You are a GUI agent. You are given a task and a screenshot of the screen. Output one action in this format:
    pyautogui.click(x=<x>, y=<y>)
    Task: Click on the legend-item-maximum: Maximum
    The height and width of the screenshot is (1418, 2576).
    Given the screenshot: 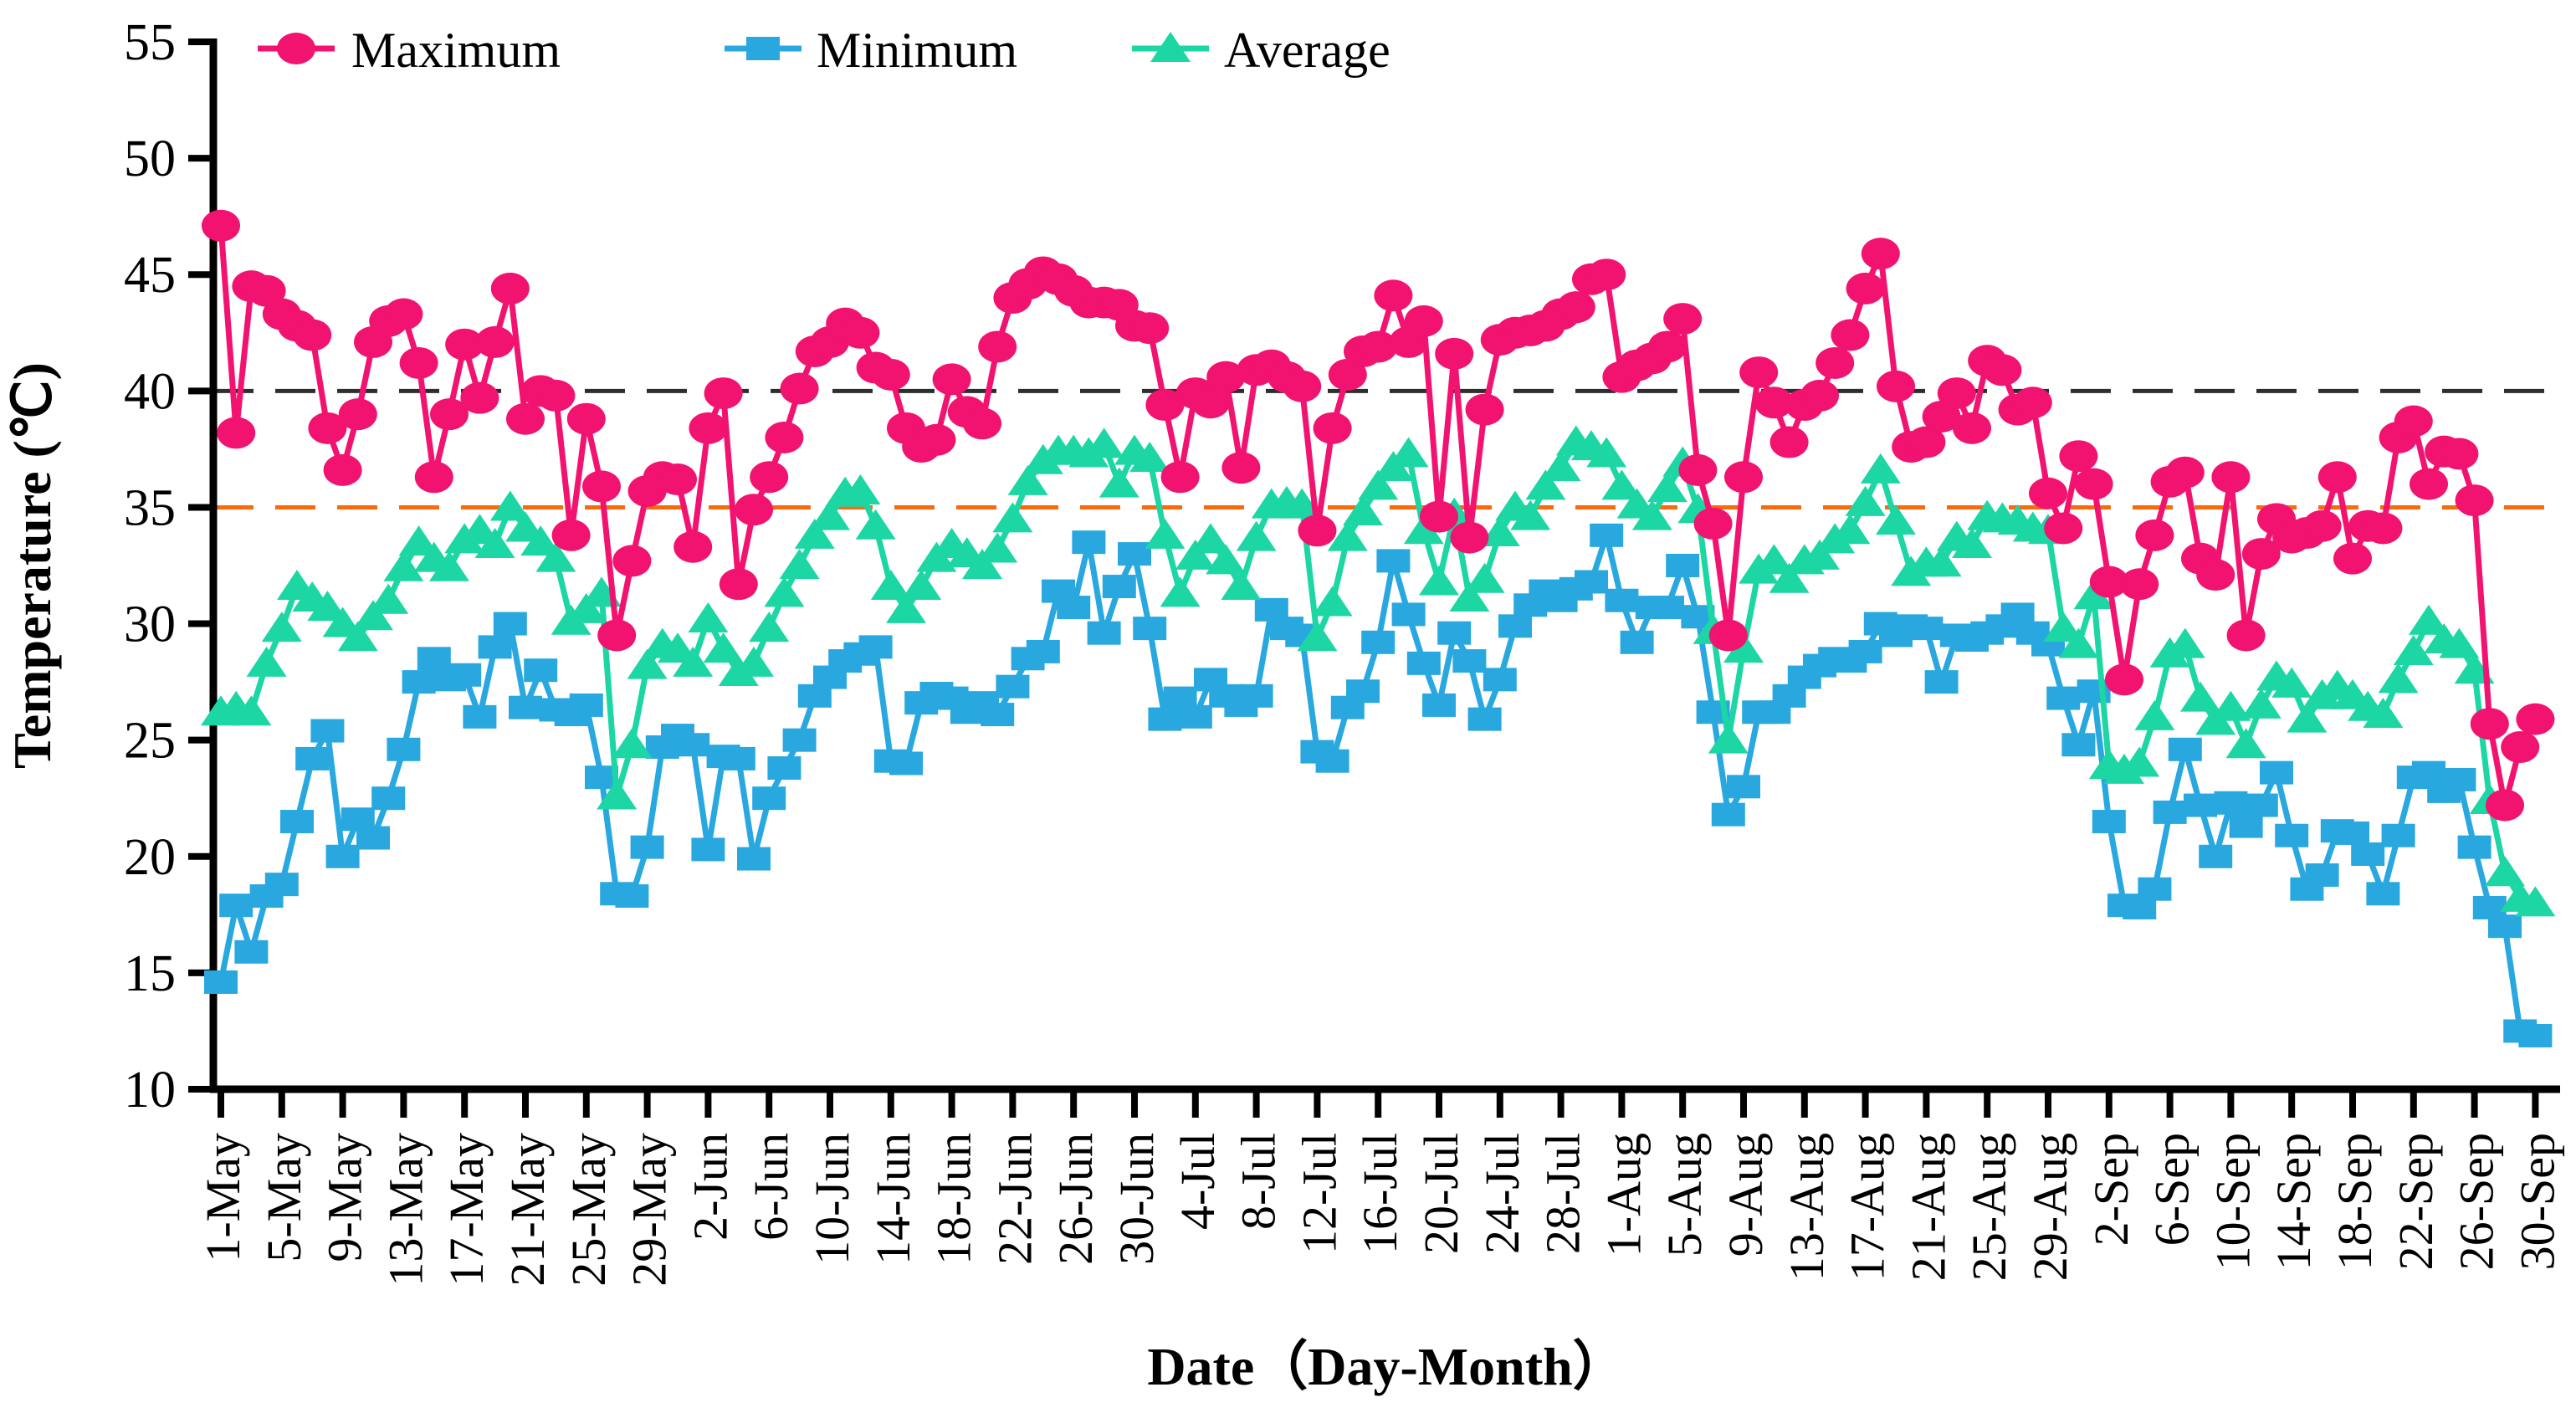 What is the action you would take?
    pyautogui.click(x=410, y=50)
    